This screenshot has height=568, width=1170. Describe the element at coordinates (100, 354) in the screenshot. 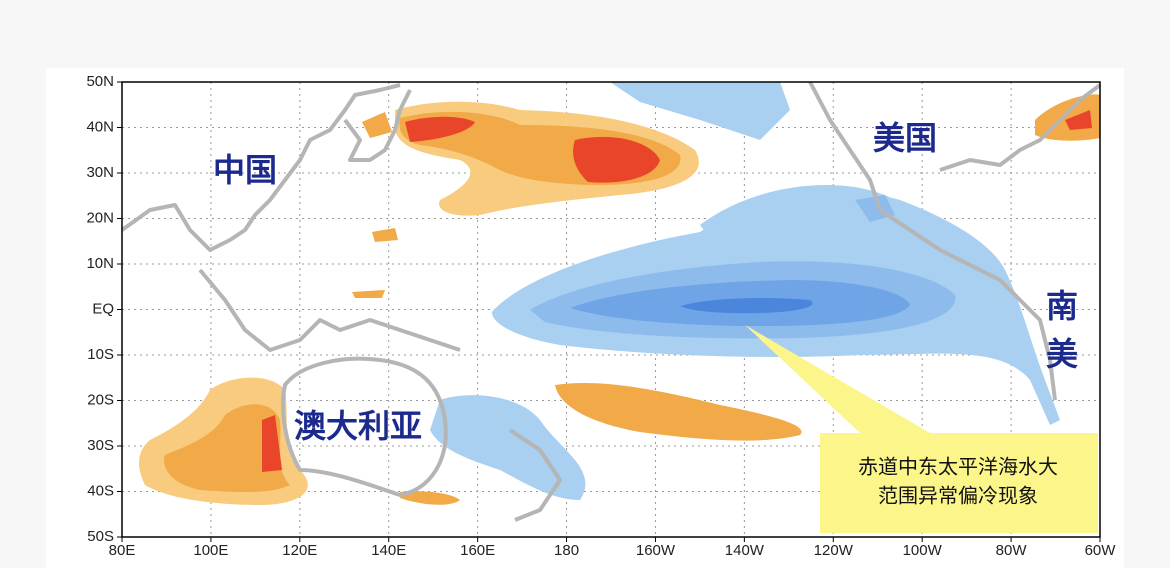

I see `lat-label: 10S` at that location.